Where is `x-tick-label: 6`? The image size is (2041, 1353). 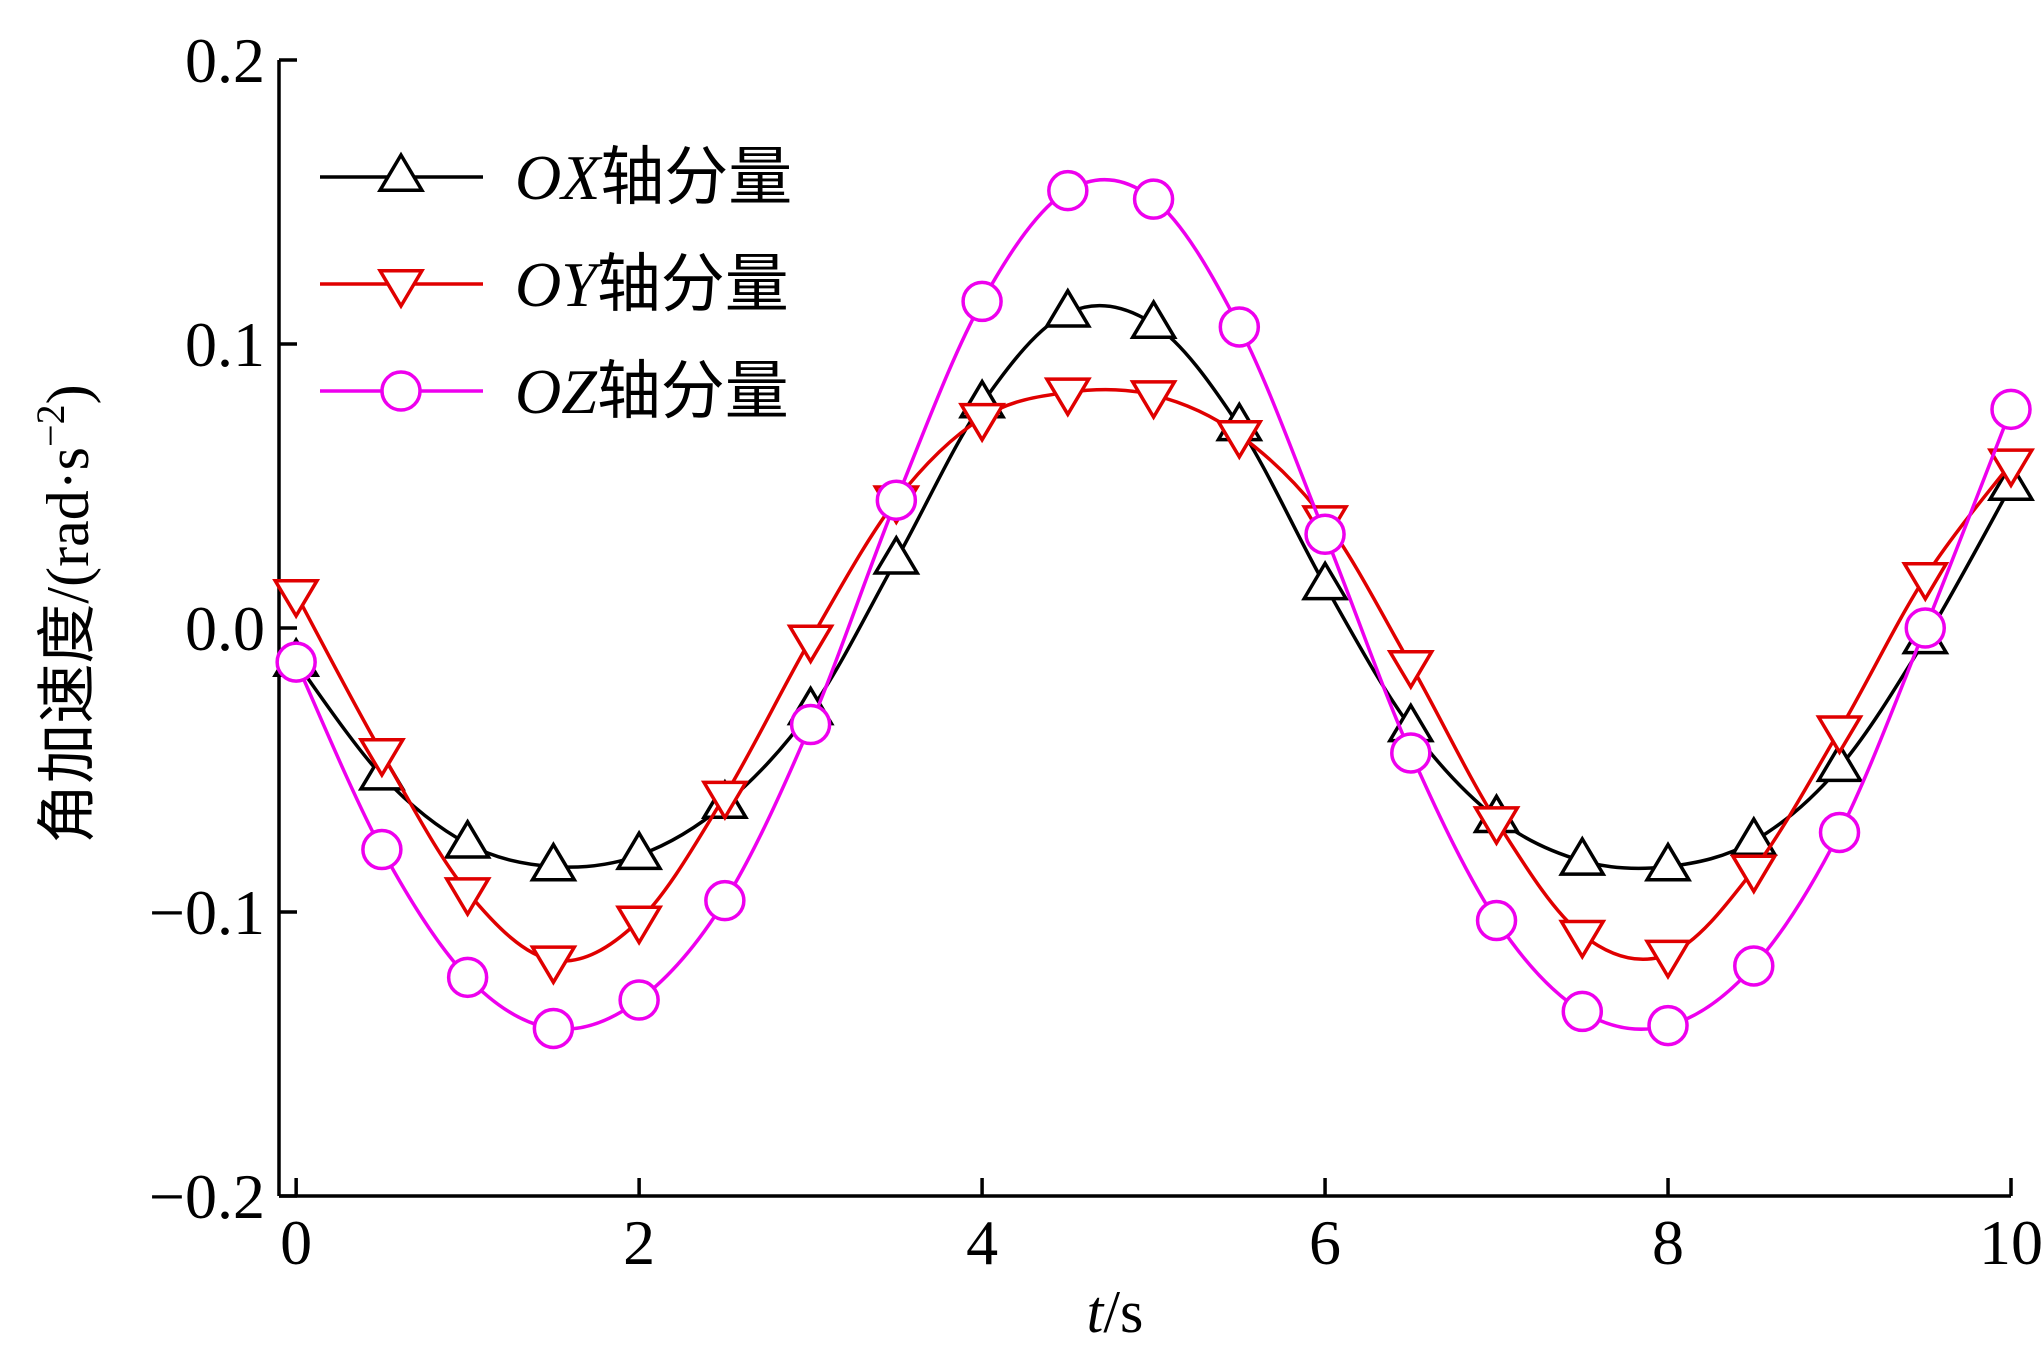
x-tick-label: 6 is located at coordinates (1325, 1242).